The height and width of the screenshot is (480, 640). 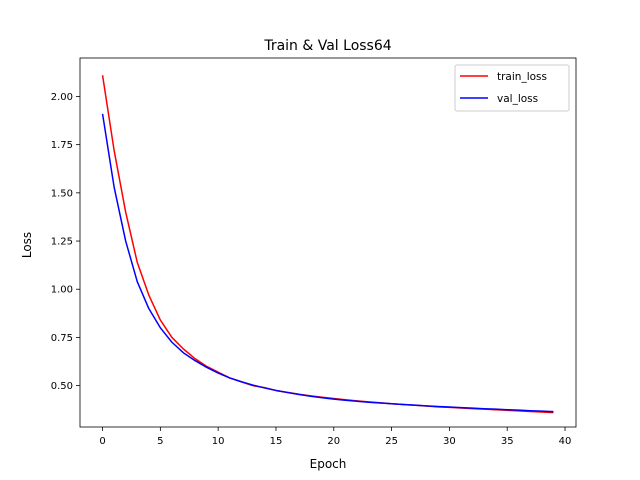 I want to click on y-axis-label: Loss, so click(x=27, y=245).